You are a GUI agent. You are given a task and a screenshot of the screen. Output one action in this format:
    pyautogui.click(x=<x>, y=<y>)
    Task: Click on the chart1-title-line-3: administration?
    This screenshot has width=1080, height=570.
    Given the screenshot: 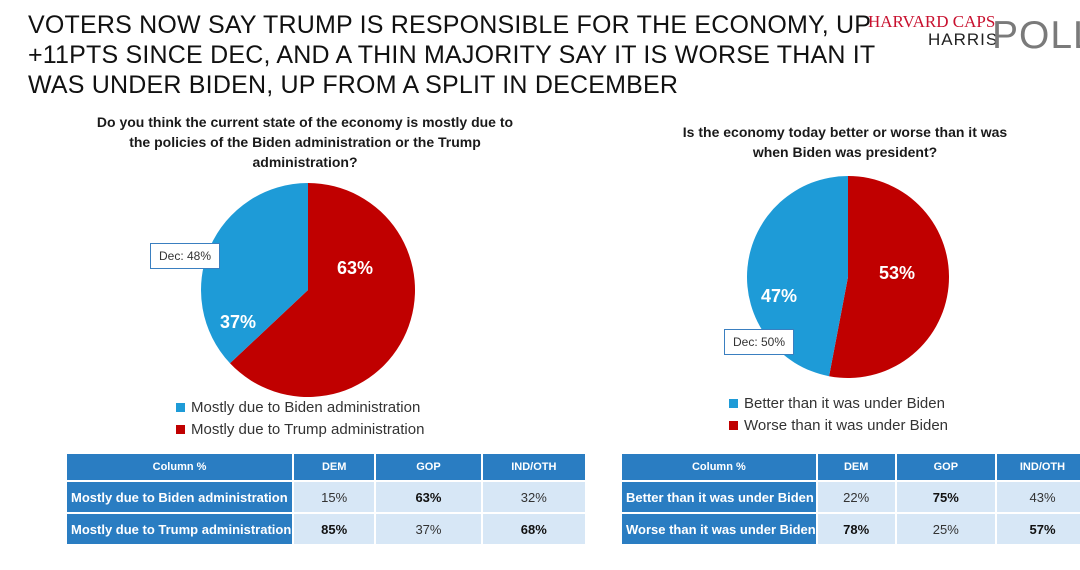 What is the action you would take?
    pyautogui.click(x=305, y=162)
    